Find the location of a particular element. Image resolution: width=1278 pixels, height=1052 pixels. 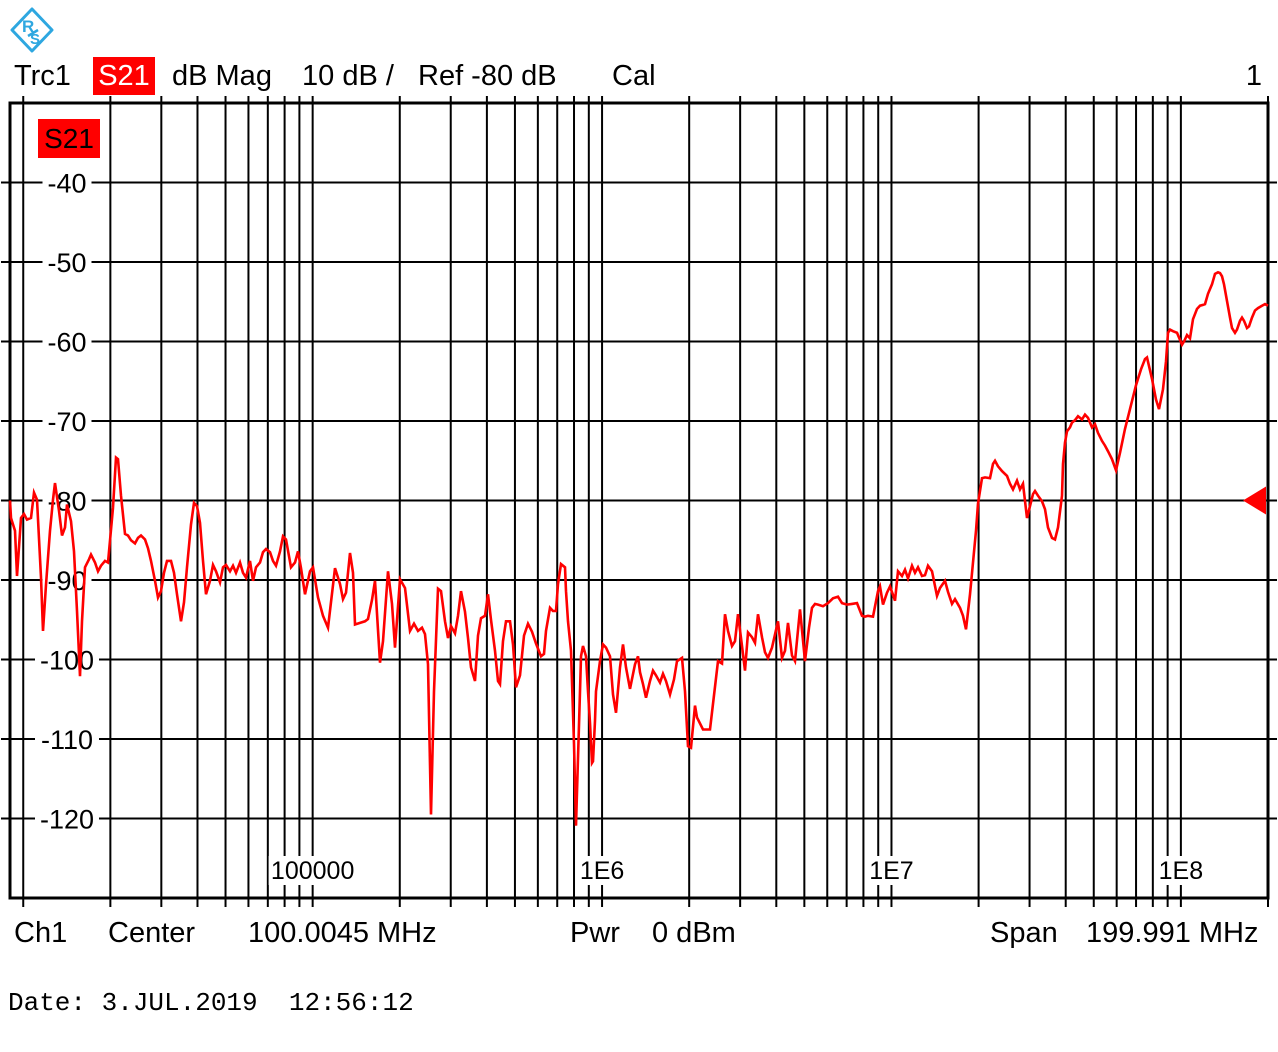

x-axis-label: 1E6 is located at coordinates (602, 871).